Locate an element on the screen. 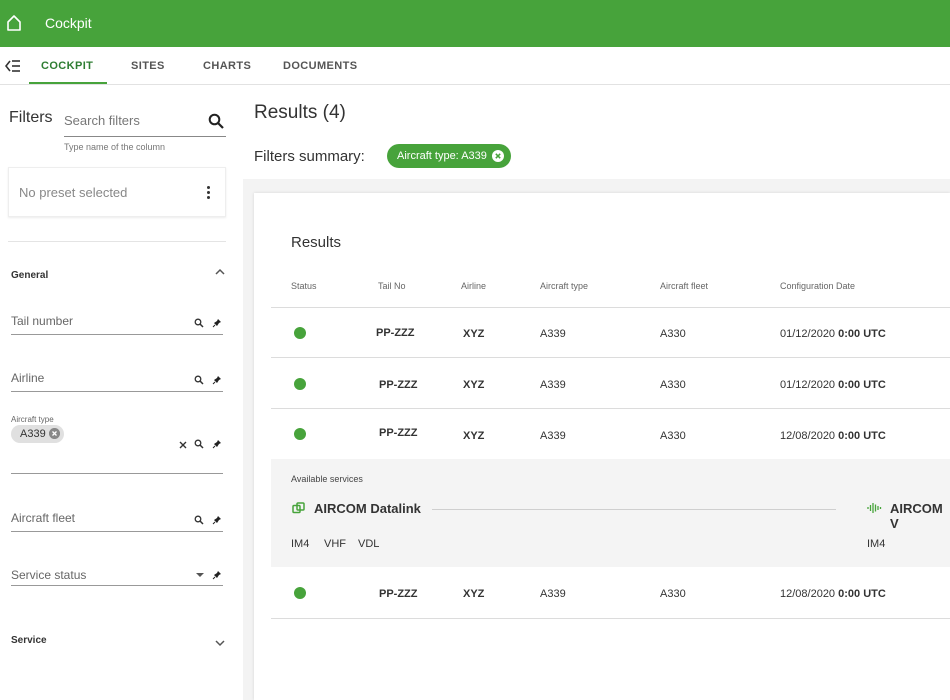 This screenshot has height=700, width=950. filter-summary-chip-label: Aircraft type: A339 is located at coordinates (442, 156).